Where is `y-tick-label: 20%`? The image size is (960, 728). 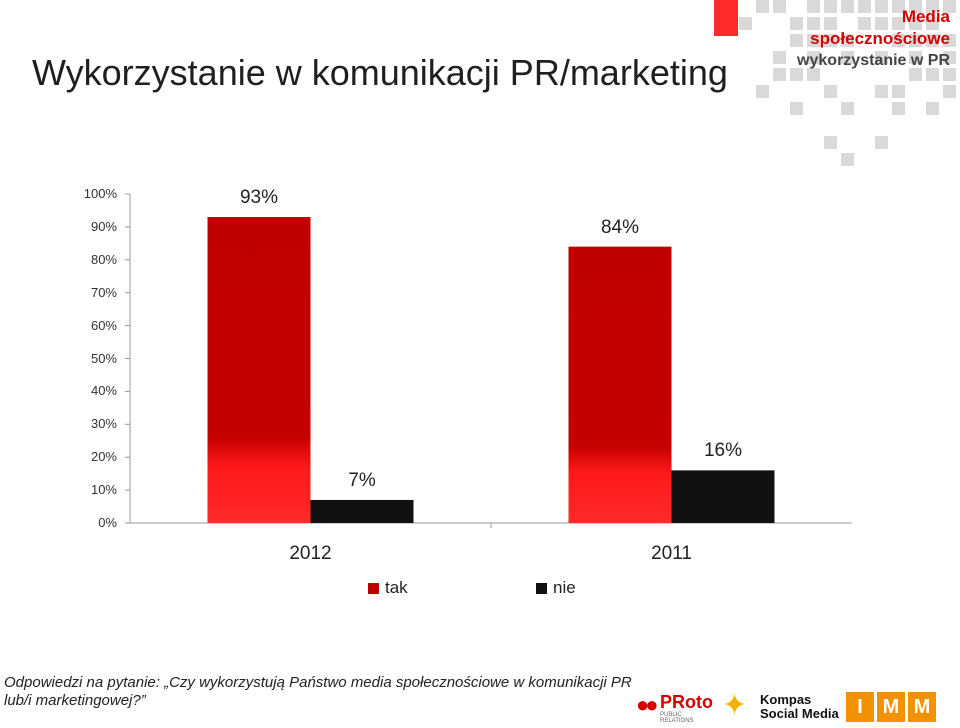 y-tick-label: 20% is located at coordinates (103, 457).